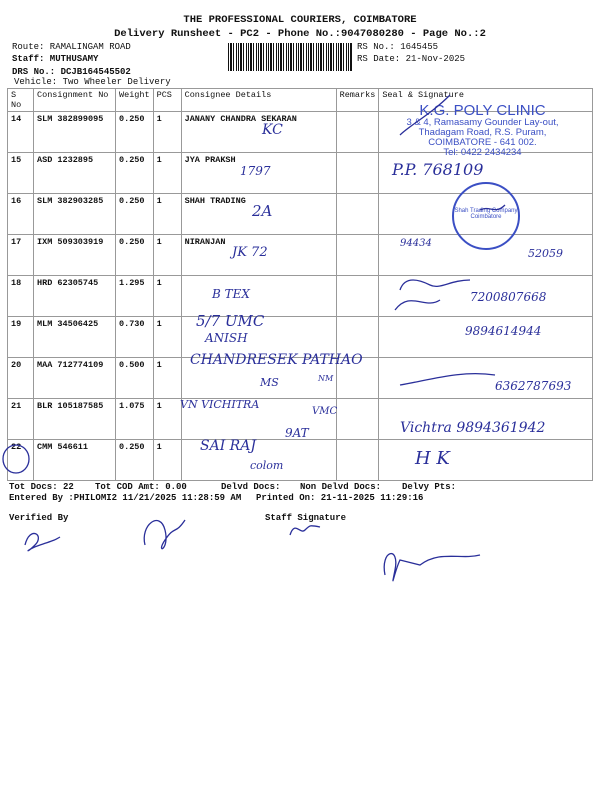  Describe the element at coordinates (432, 458) in the screenshot. I see `handwriting: H K` at that location.